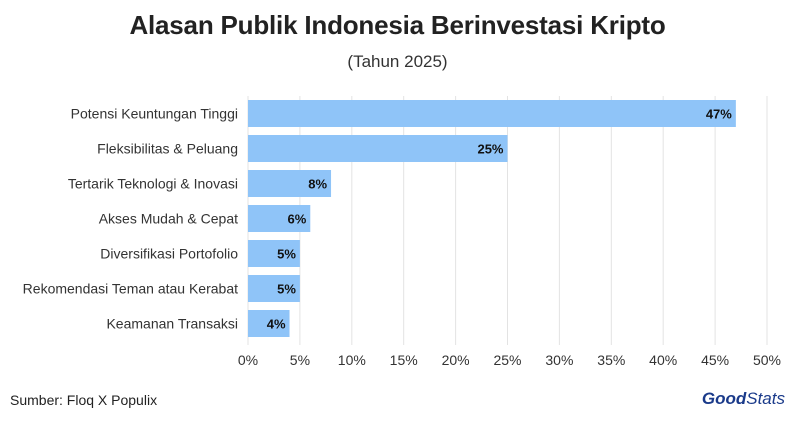  I want to click on category-label: Potensi Keuntungan Tinggi, so click(154, 114).